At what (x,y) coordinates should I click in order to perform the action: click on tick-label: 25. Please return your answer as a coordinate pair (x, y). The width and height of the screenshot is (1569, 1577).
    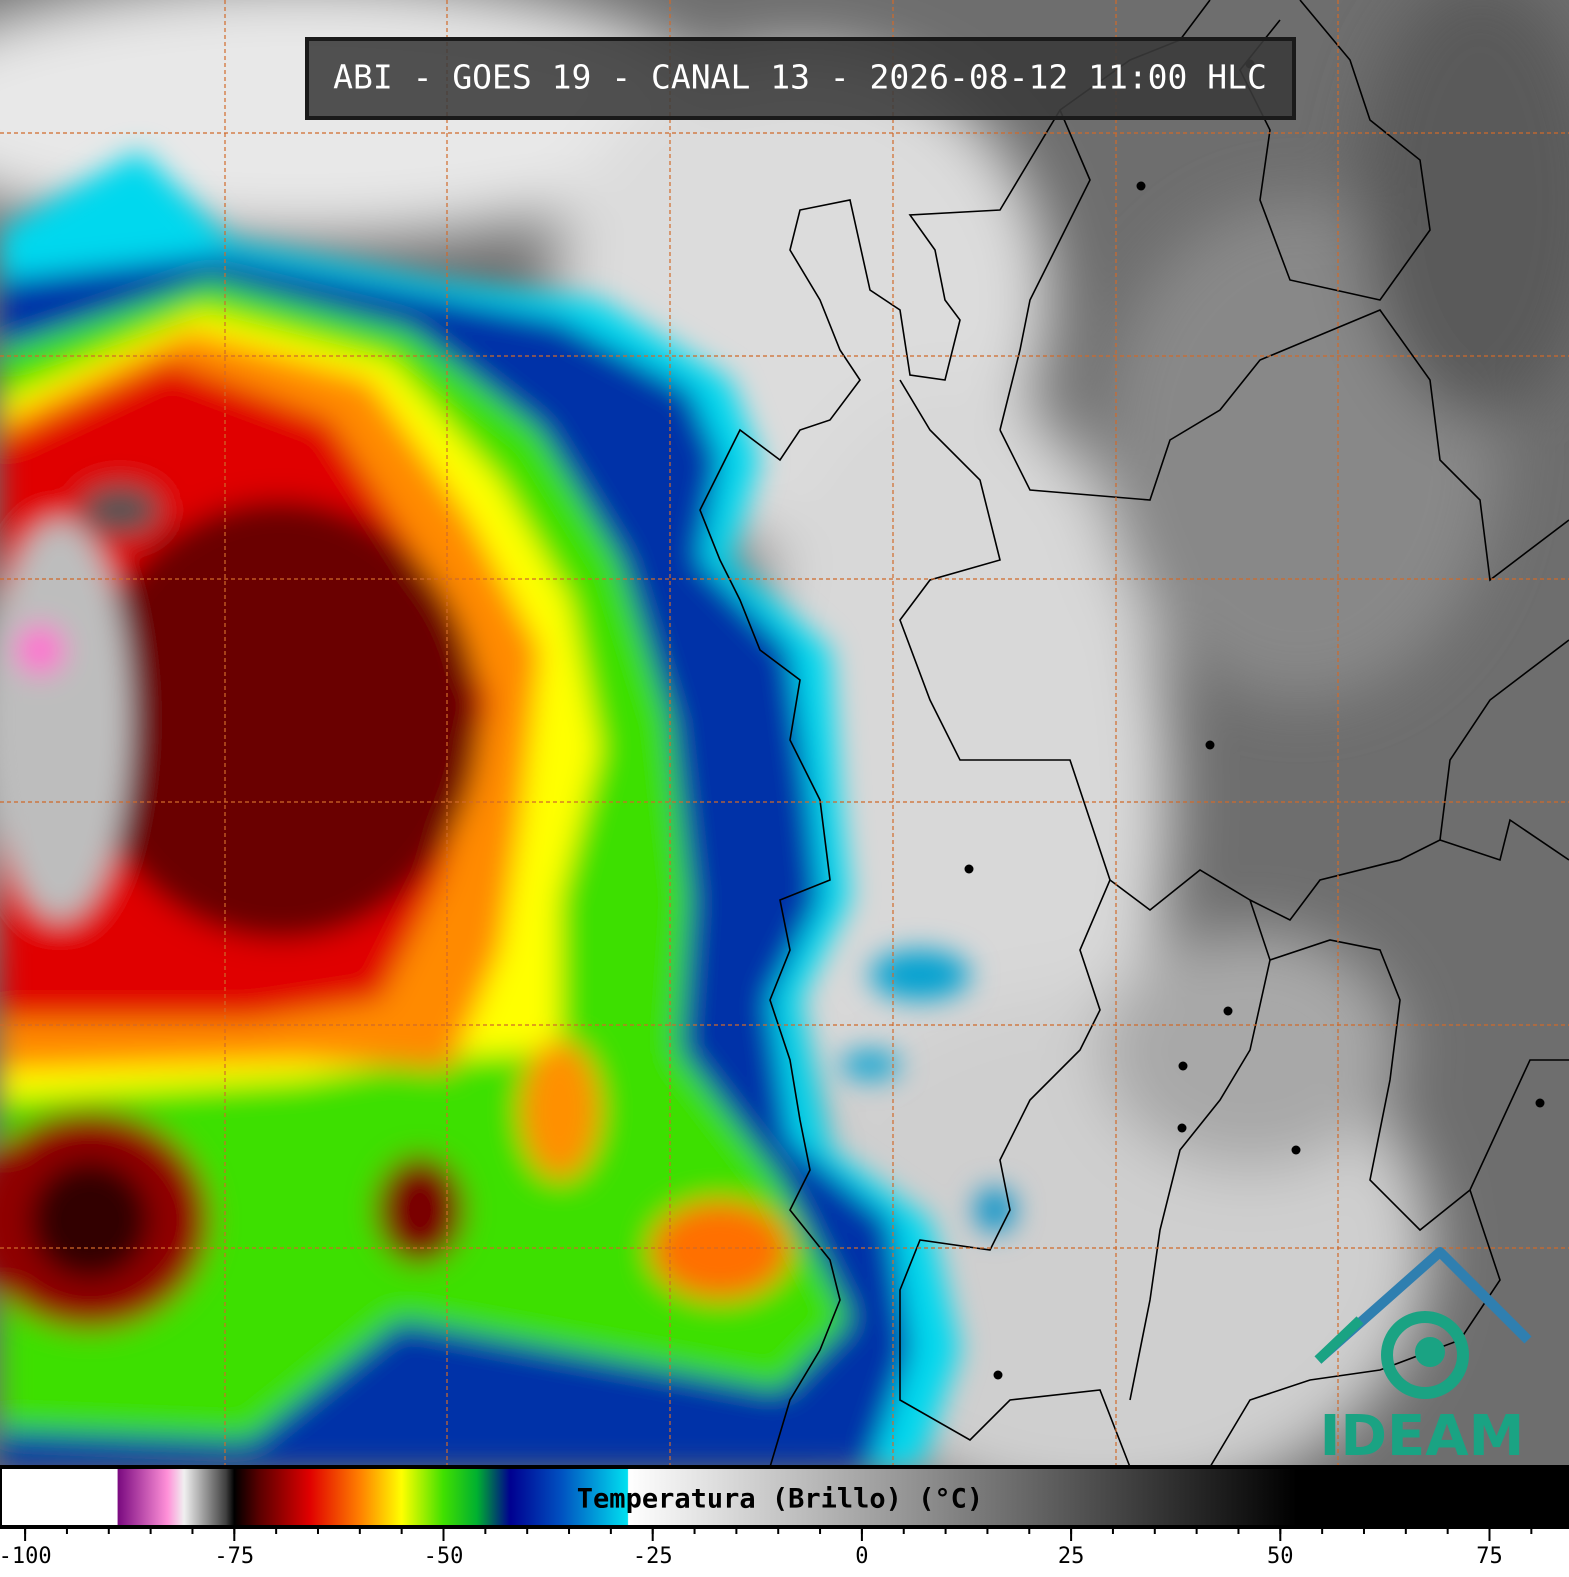
    Looking at the image, I should click on (1071, 1556).